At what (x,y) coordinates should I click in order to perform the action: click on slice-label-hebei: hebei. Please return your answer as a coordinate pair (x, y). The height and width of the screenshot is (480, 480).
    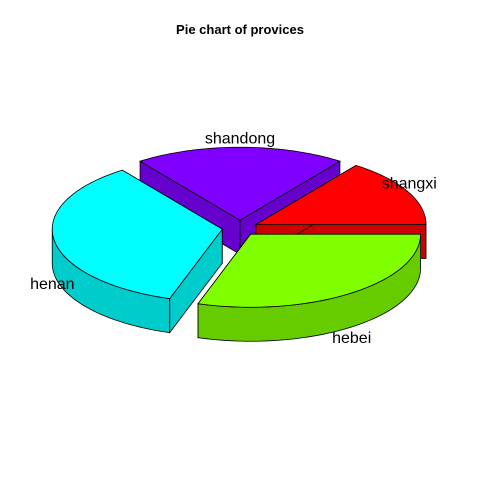
    Looking at the image, I should click on (351, 338).